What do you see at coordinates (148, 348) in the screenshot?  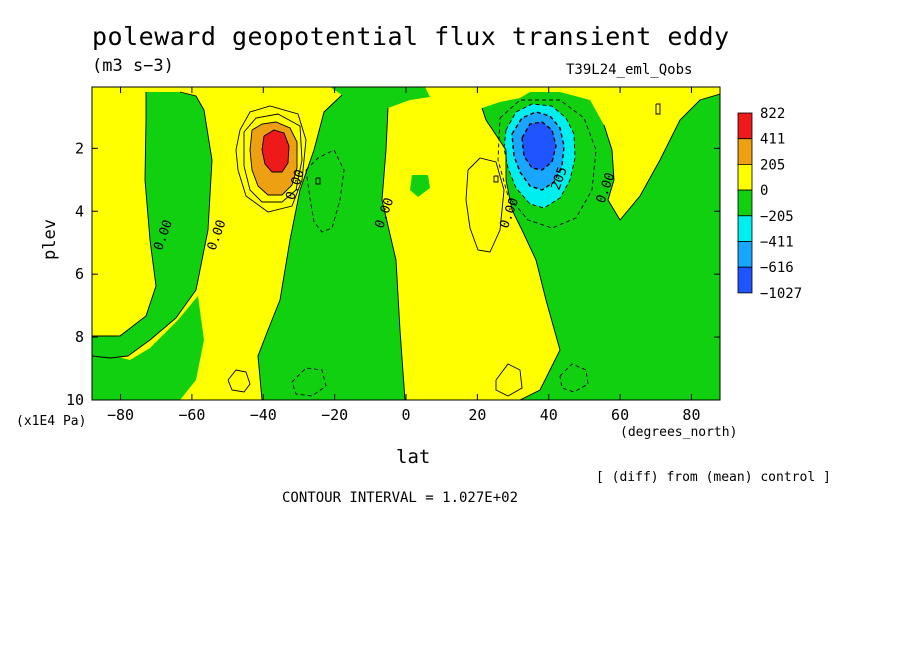 I see `field-green-southwest` at bounding box center [148, 348].